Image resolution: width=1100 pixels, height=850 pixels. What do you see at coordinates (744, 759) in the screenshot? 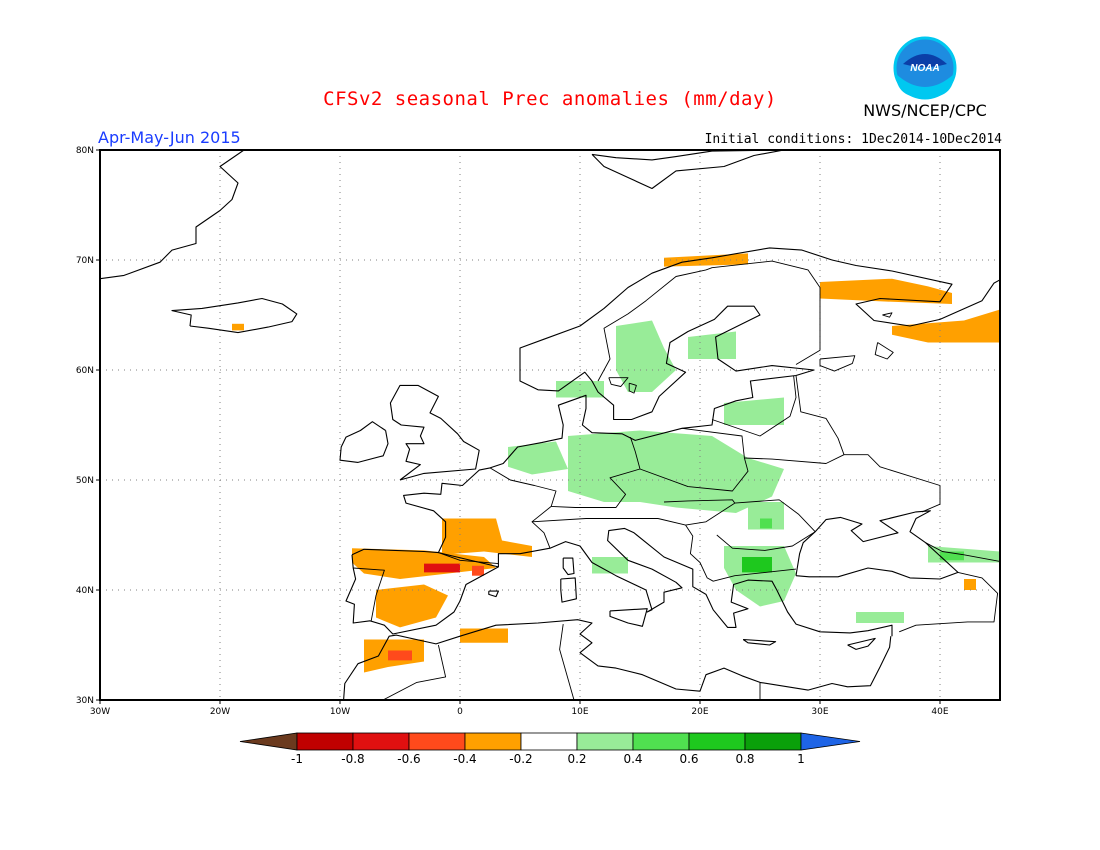
I see `colorbar-tick-label: 0.8` at bounding box center [744, 759].